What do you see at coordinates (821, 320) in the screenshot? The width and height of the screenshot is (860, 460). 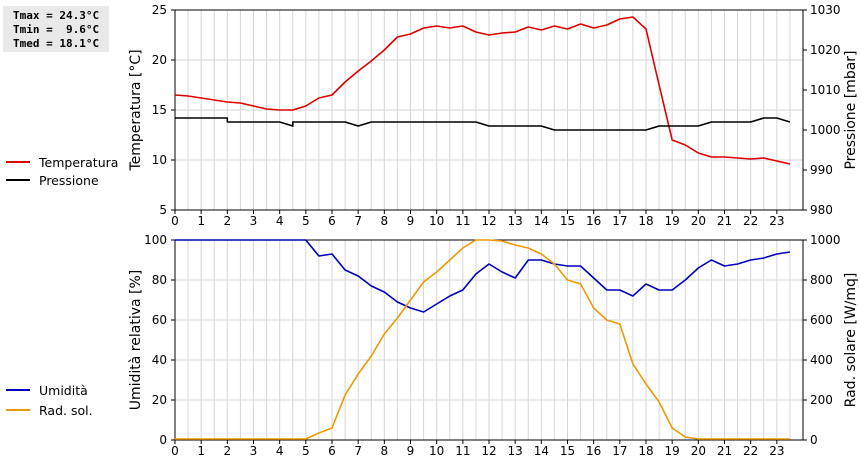 I see `y2-tick-label: 600` at bounding box center [821, 320].